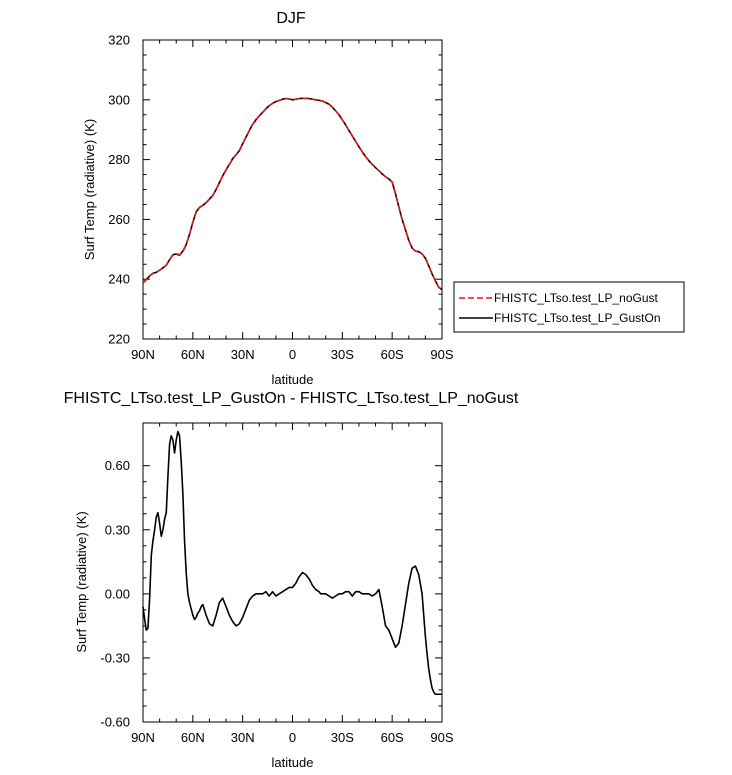 The image size is (732, 775). Describe the element at coordinates (292, 354) in the screenshot. I see `top-x-tick-label: 0` at that location.